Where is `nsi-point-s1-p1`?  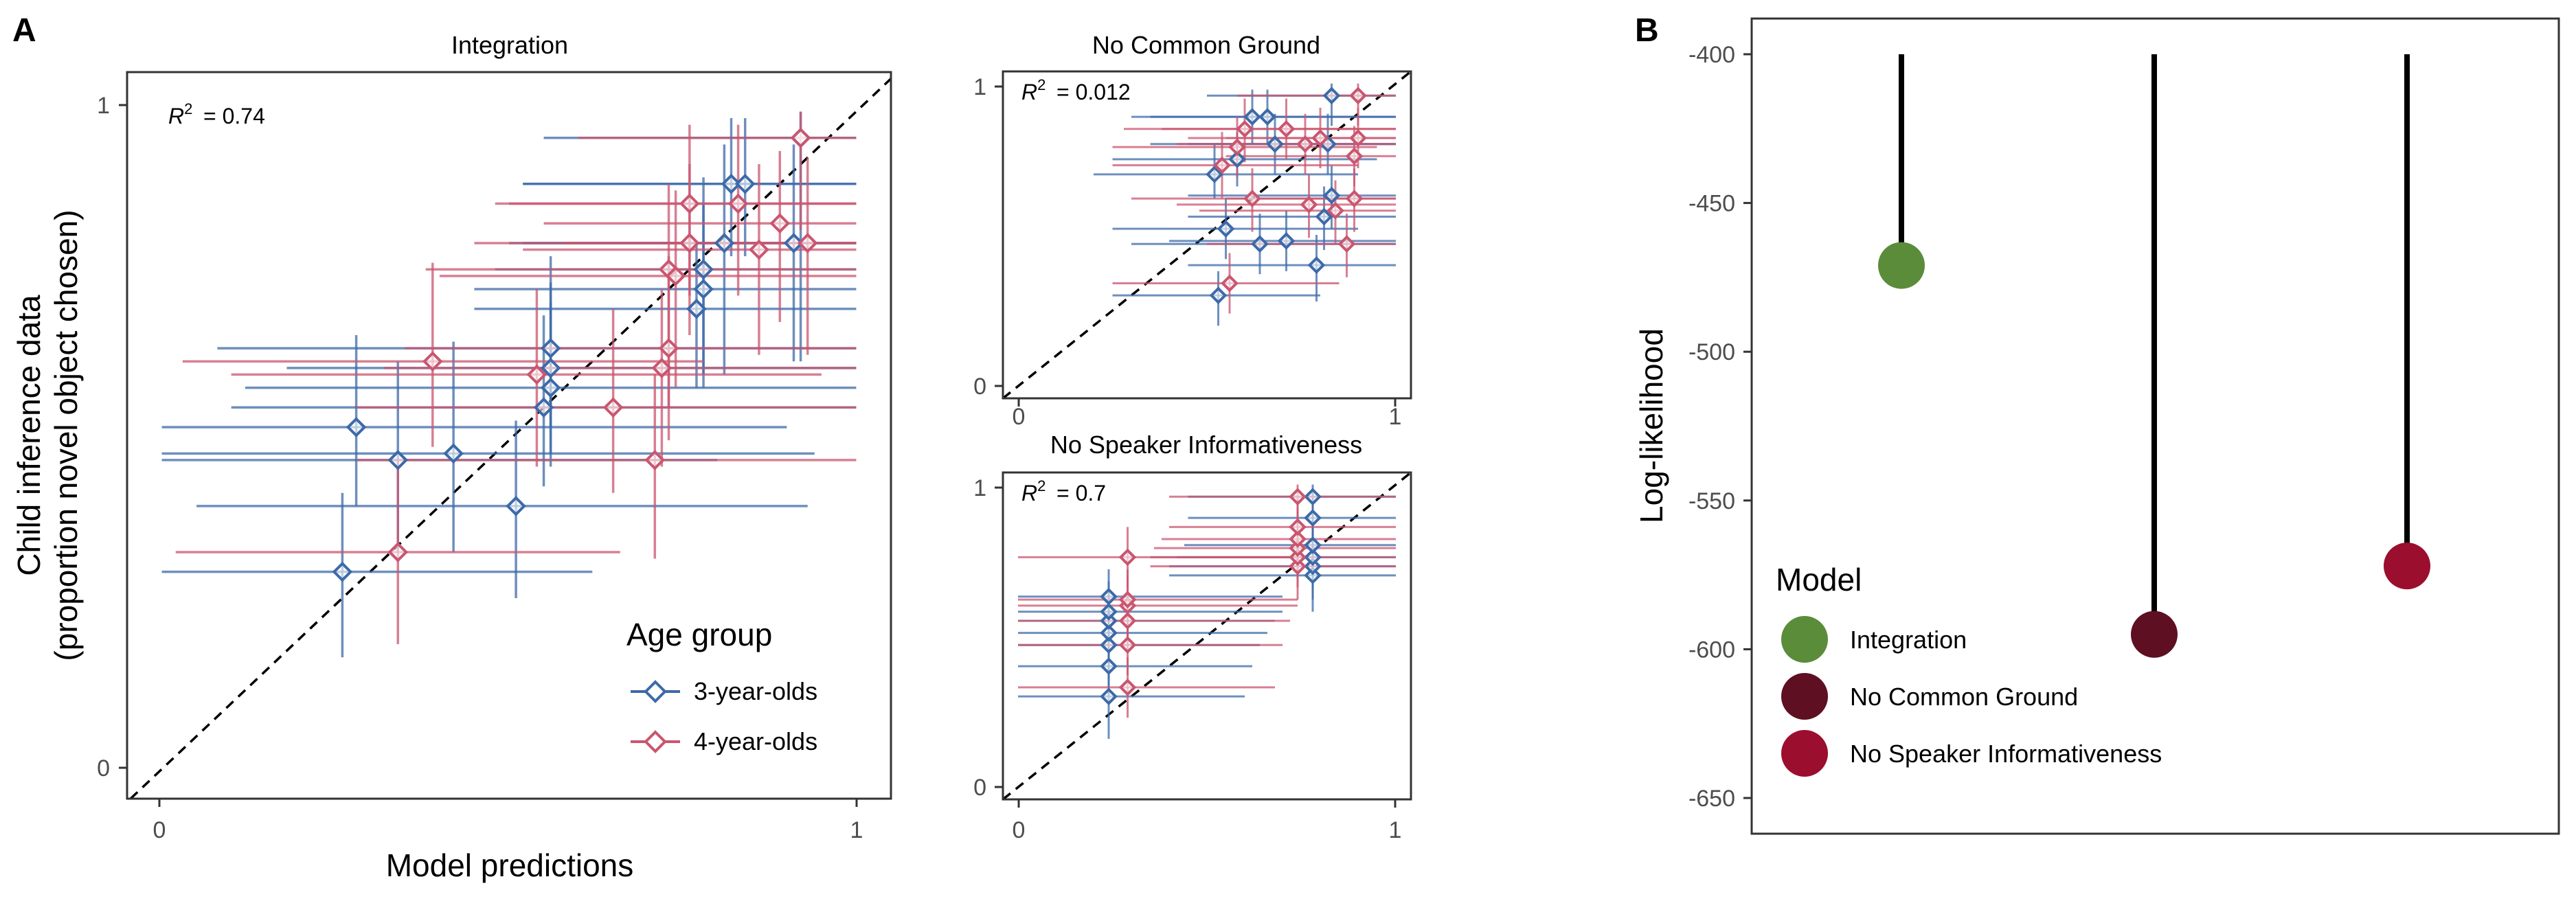 nsi-point-s1-p1 is located at coordinates (1127, 645).